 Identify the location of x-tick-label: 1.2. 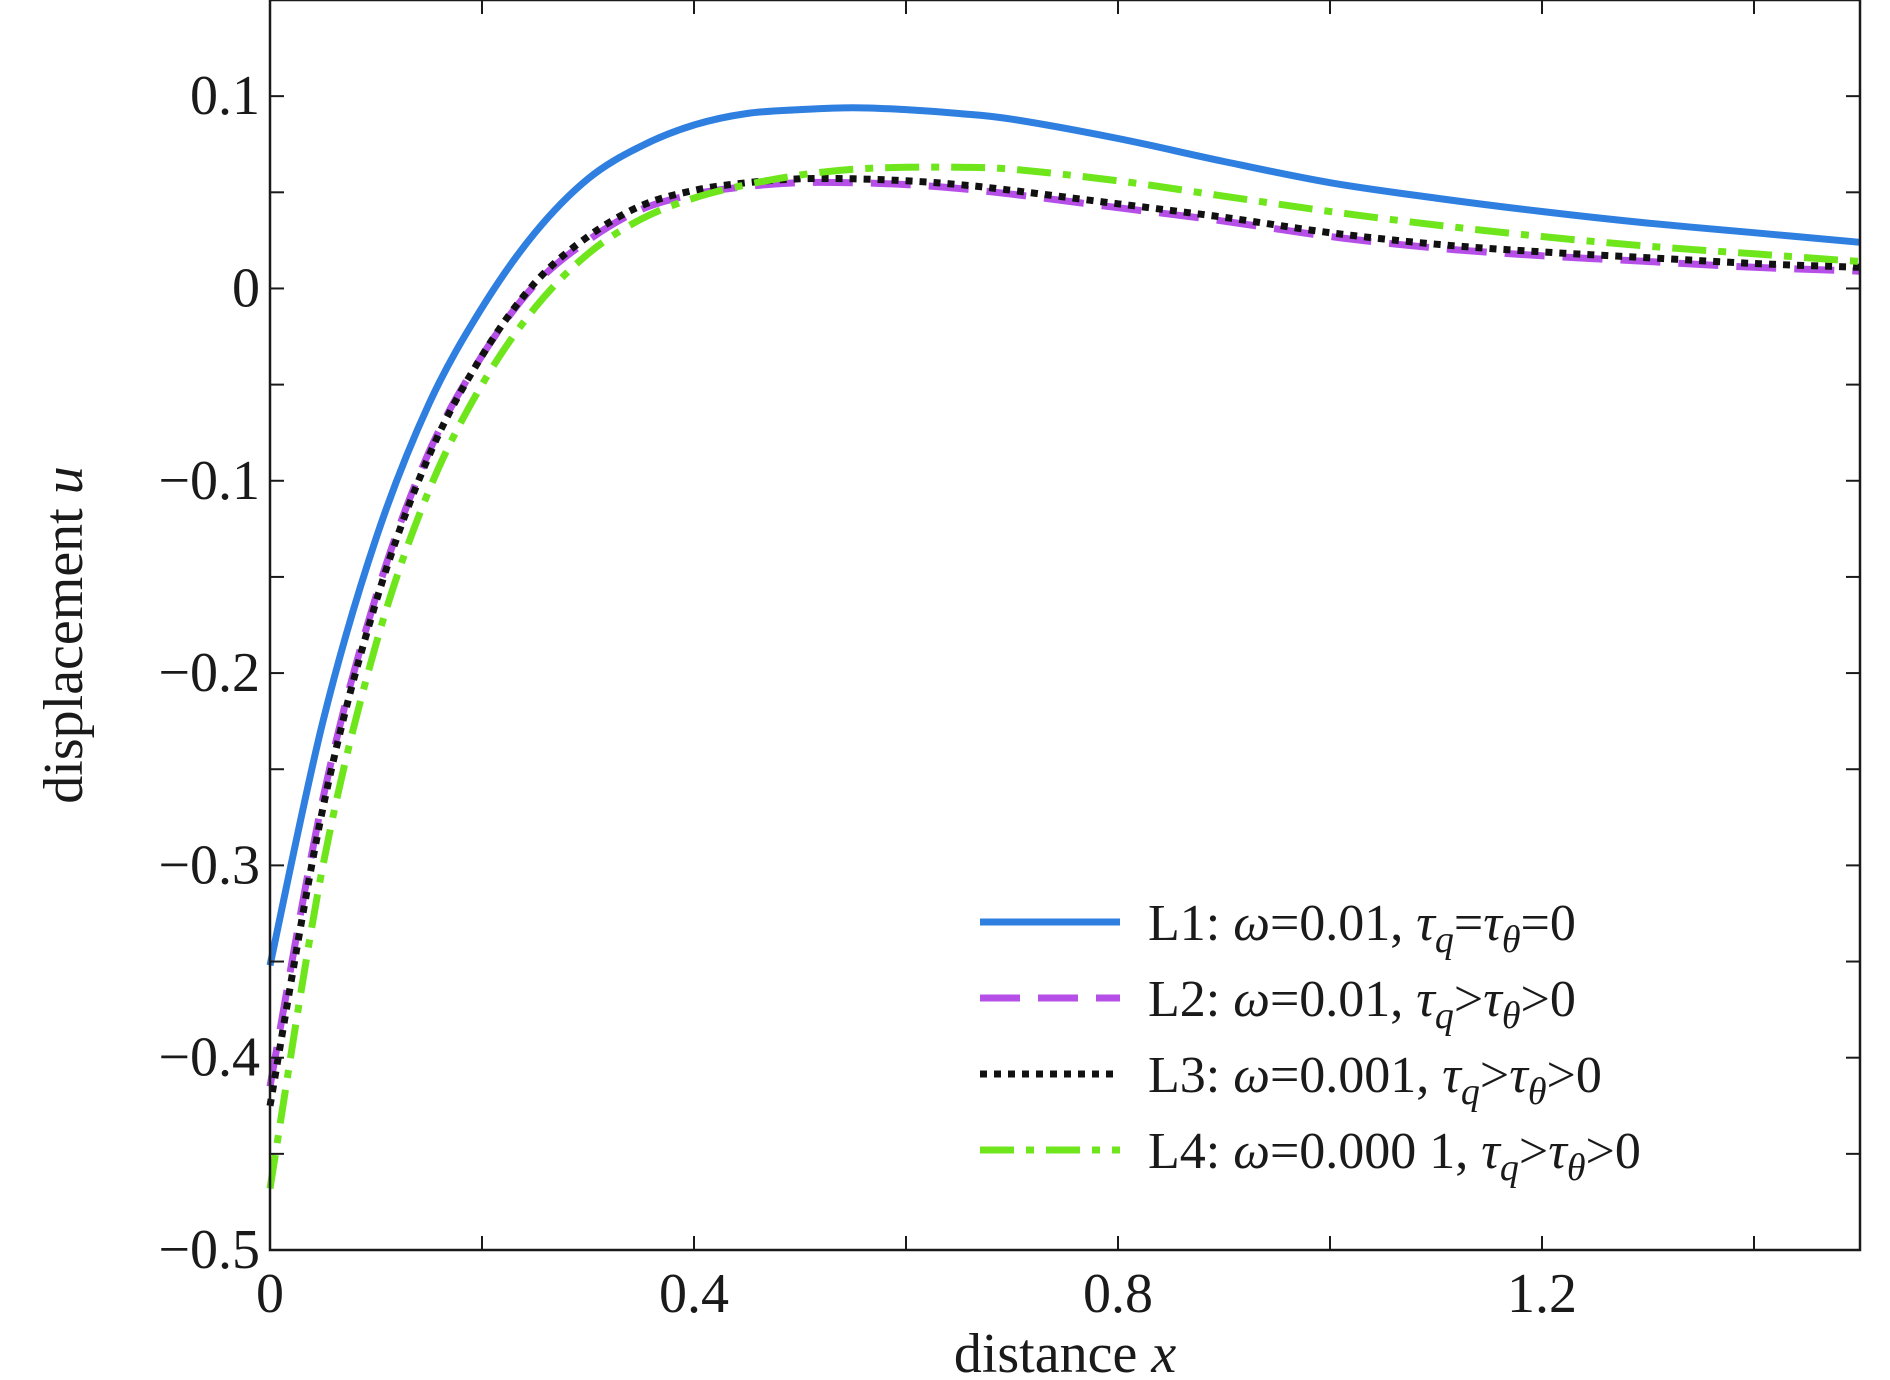
(1542, 1294).